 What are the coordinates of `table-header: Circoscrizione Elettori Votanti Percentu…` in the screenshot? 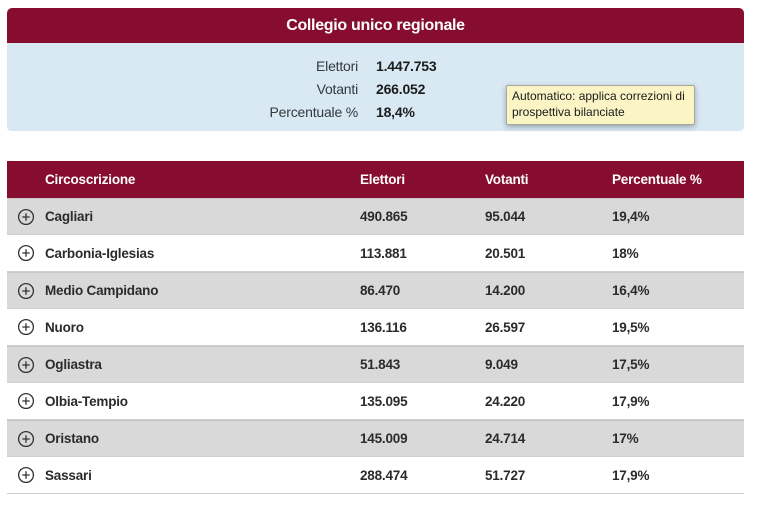 It's located at (375, 179).